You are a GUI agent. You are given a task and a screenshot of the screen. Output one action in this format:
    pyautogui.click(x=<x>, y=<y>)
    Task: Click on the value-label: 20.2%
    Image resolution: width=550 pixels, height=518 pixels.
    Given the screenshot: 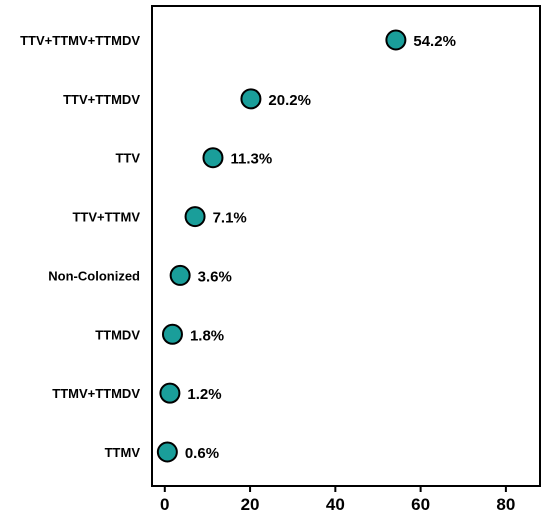 What is the action you would take?
    pyautogui.click(x=289, y=100)
    